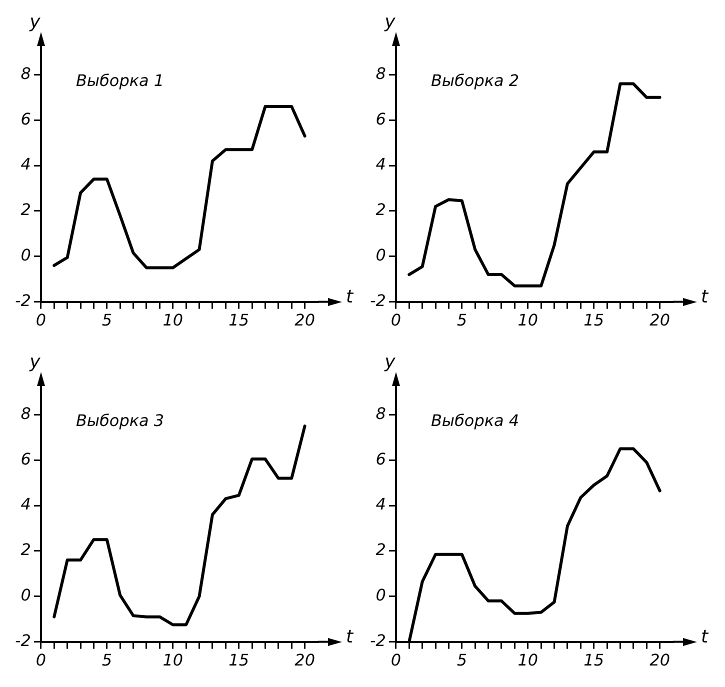 The width and height of the screenshot is (725, 687). Describe the element at coordinates (475, 420) in the screenshot. I see `text: Выборка 4` at that location.